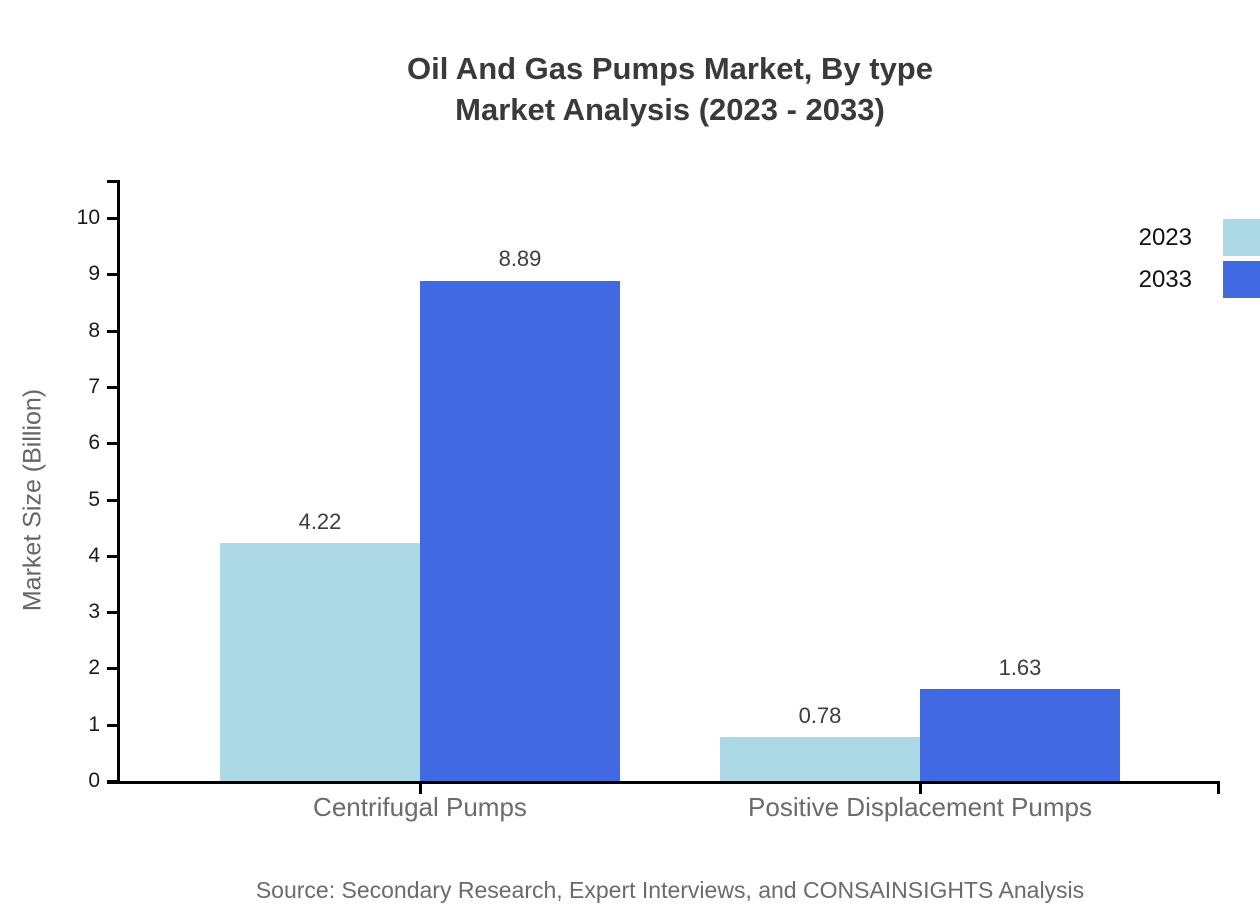 Image resolution: width=1260 pixels, height=920 pixels. Describe the element at coordinates (820, 759) in the screenshot. I see `bar-2023-positive-displacement` at that location.